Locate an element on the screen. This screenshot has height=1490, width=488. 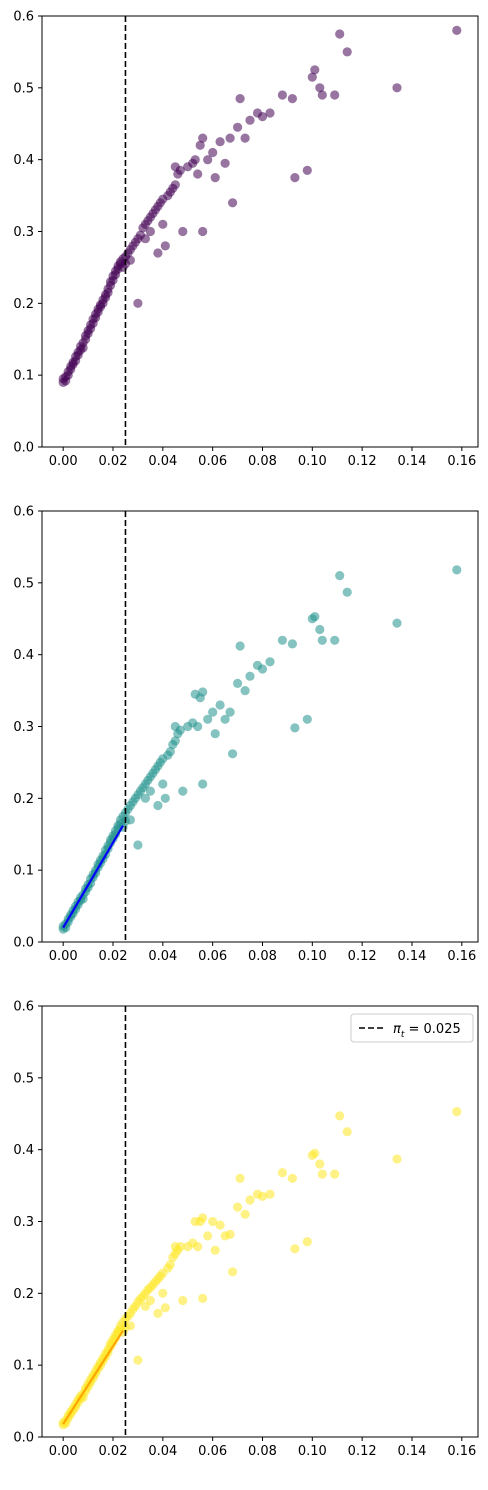
legend-label-subscript: t is located at coordinates (403, 1035).